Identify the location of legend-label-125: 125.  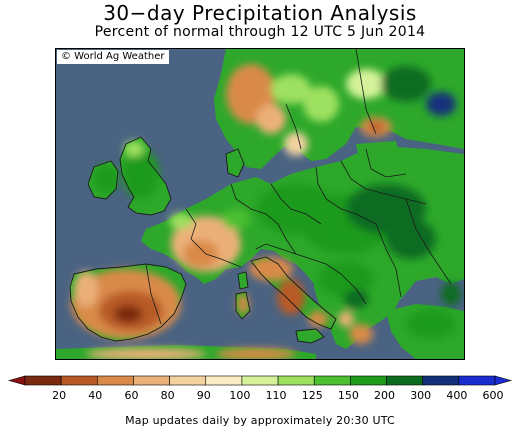
(312, 395).